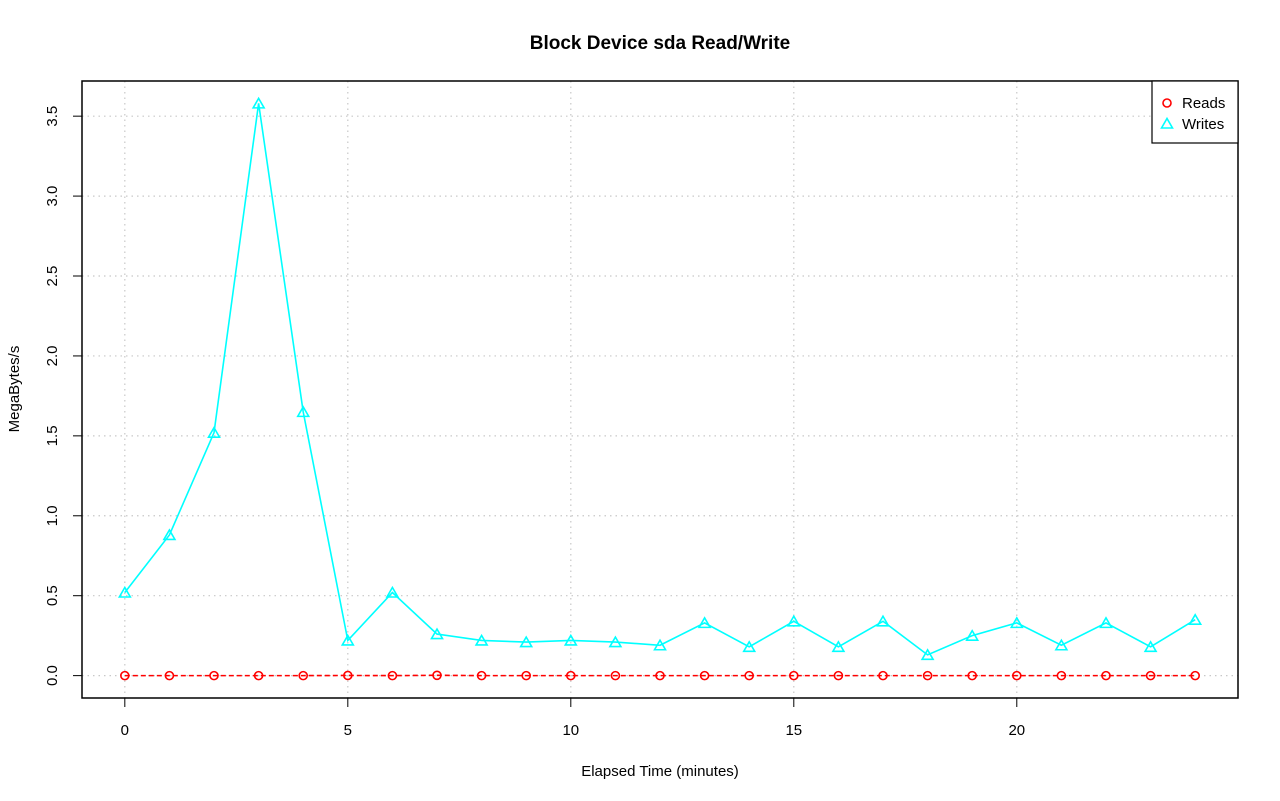 This screenshot has width=1280, height=801. Describe the element at coordinates (52, 116) in the screenshot. I see `y-tick-label: 3.5` at that location.